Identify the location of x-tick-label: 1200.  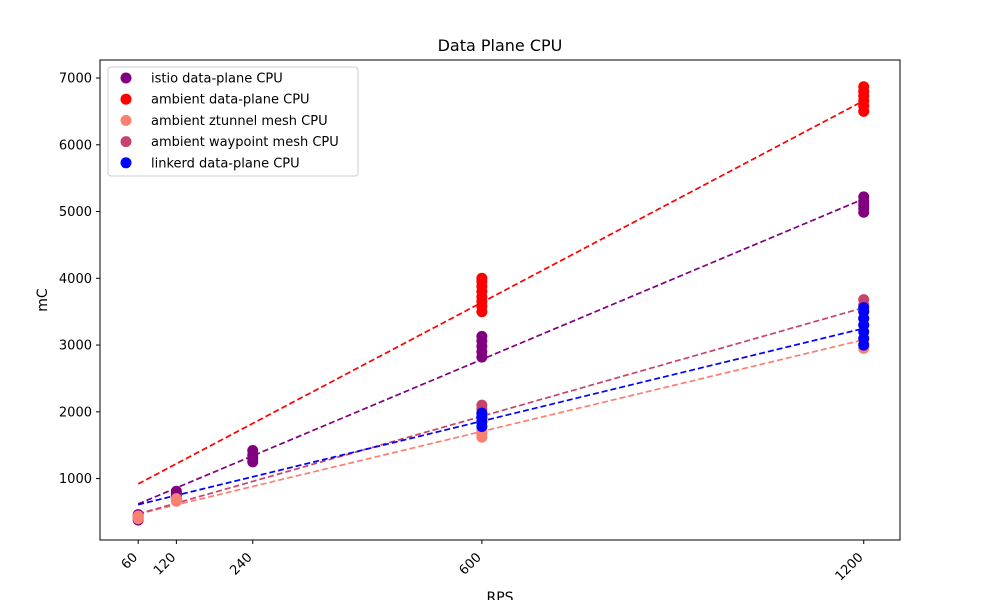
(850, 567).